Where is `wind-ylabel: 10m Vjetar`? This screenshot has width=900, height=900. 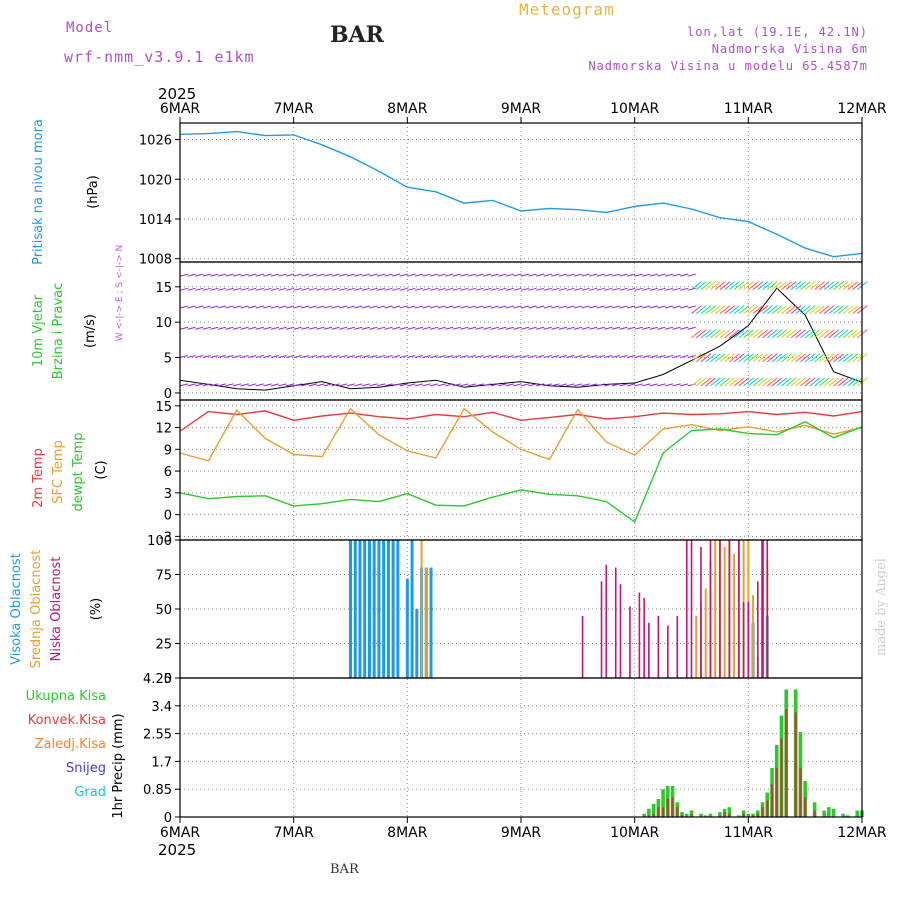 wind-ylabel: 10m Vjetar is located at coordinates (38, 330).